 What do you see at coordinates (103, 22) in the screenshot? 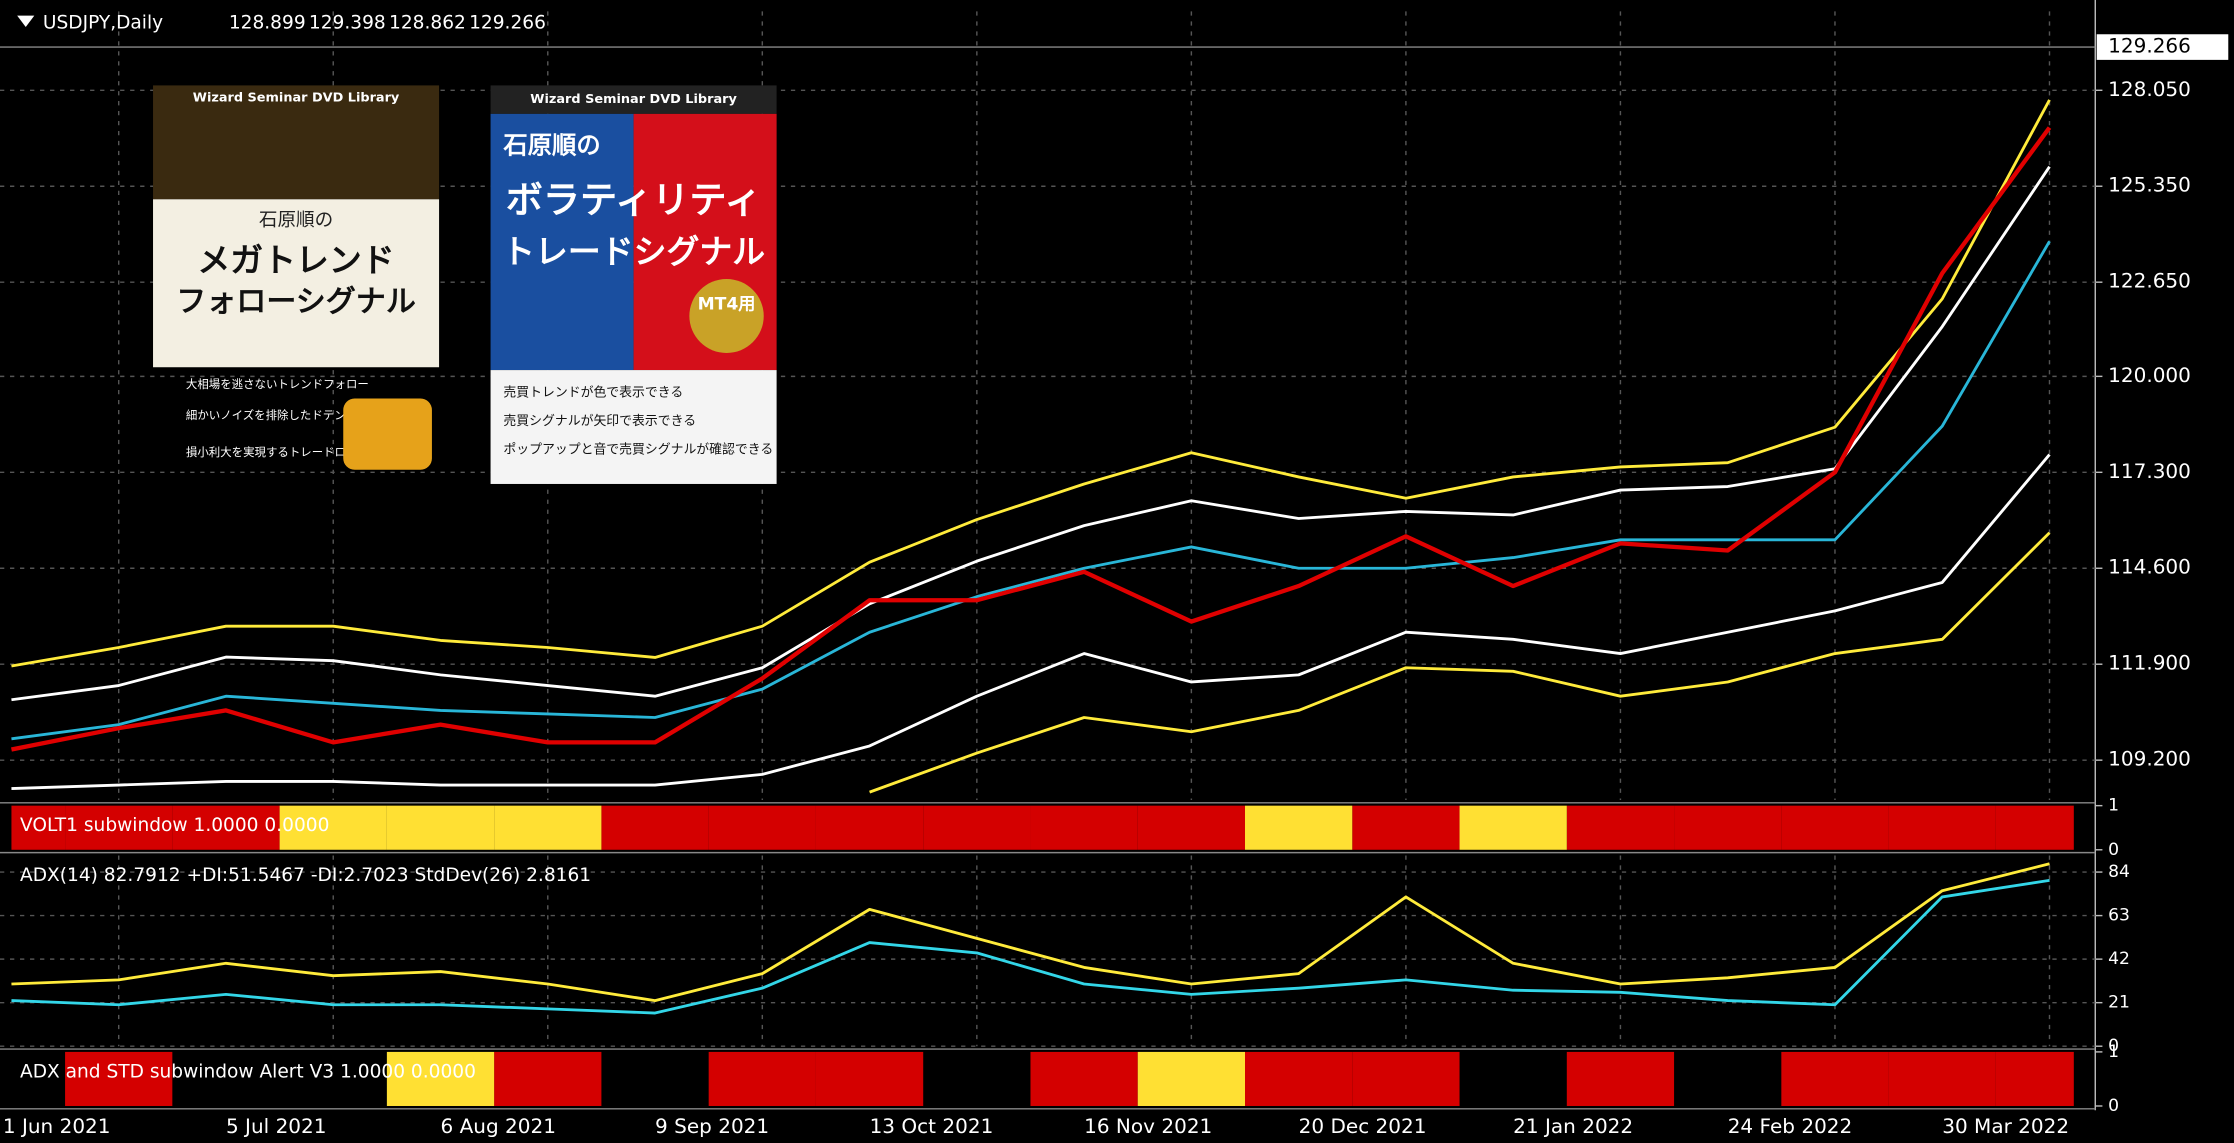
I see `symbol-title: USDJPY,Daily` at bounding box center [103, 22].